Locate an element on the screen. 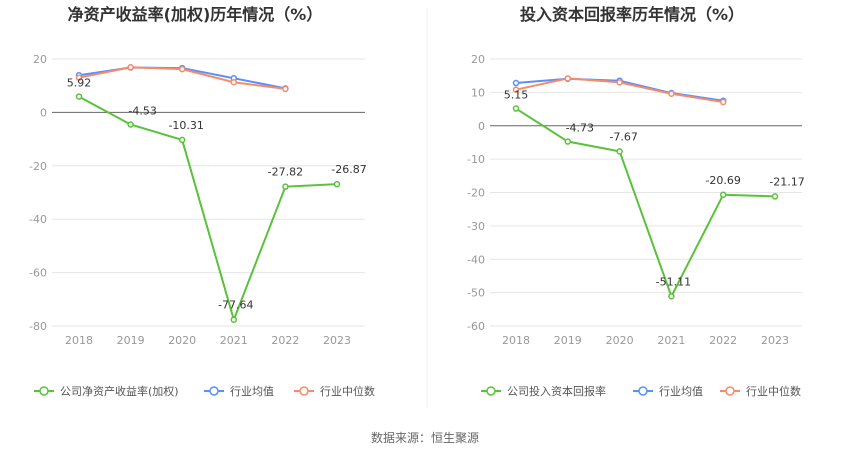 This screenshot has width=850, height=463. y-tick-label: -50 is located at coordinates (476, 293).